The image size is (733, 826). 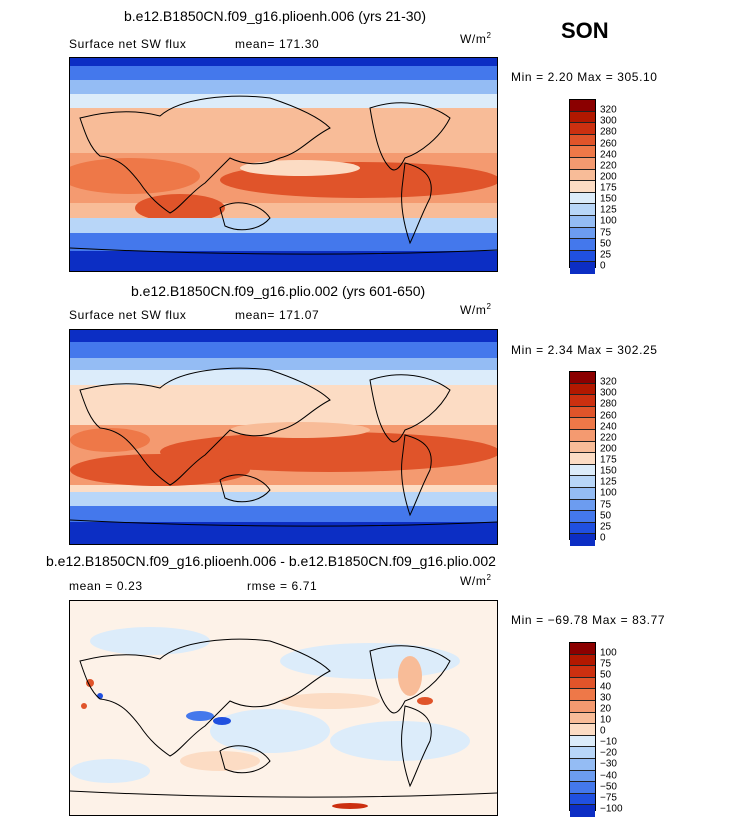 I want to click on panel-3-units: W/m2, so click(x=476, y=580).